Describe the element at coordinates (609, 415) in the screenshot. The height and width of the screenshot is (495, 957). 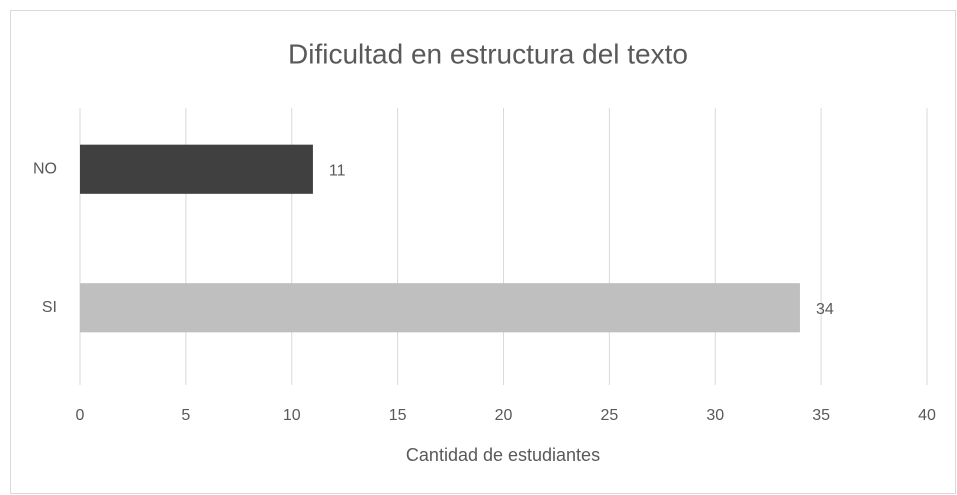
I see `x-tick-label: 25` at that location.